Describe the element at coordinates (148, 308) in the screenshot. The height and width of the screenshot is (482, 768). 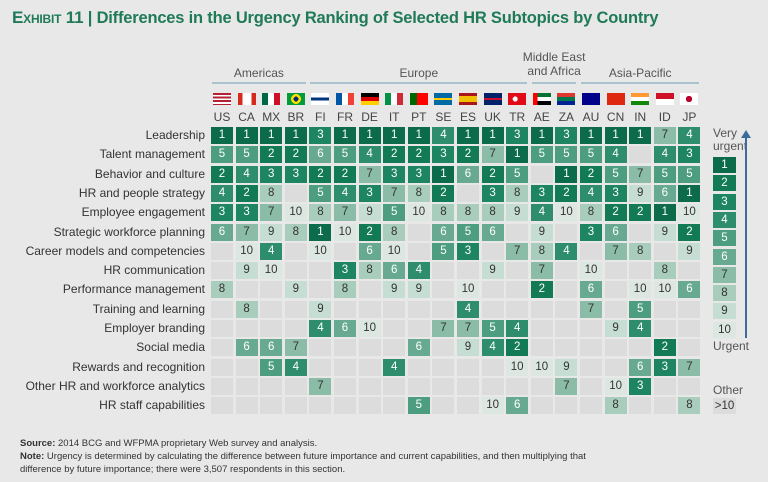
I see `row-label: Training and learning` at that location.